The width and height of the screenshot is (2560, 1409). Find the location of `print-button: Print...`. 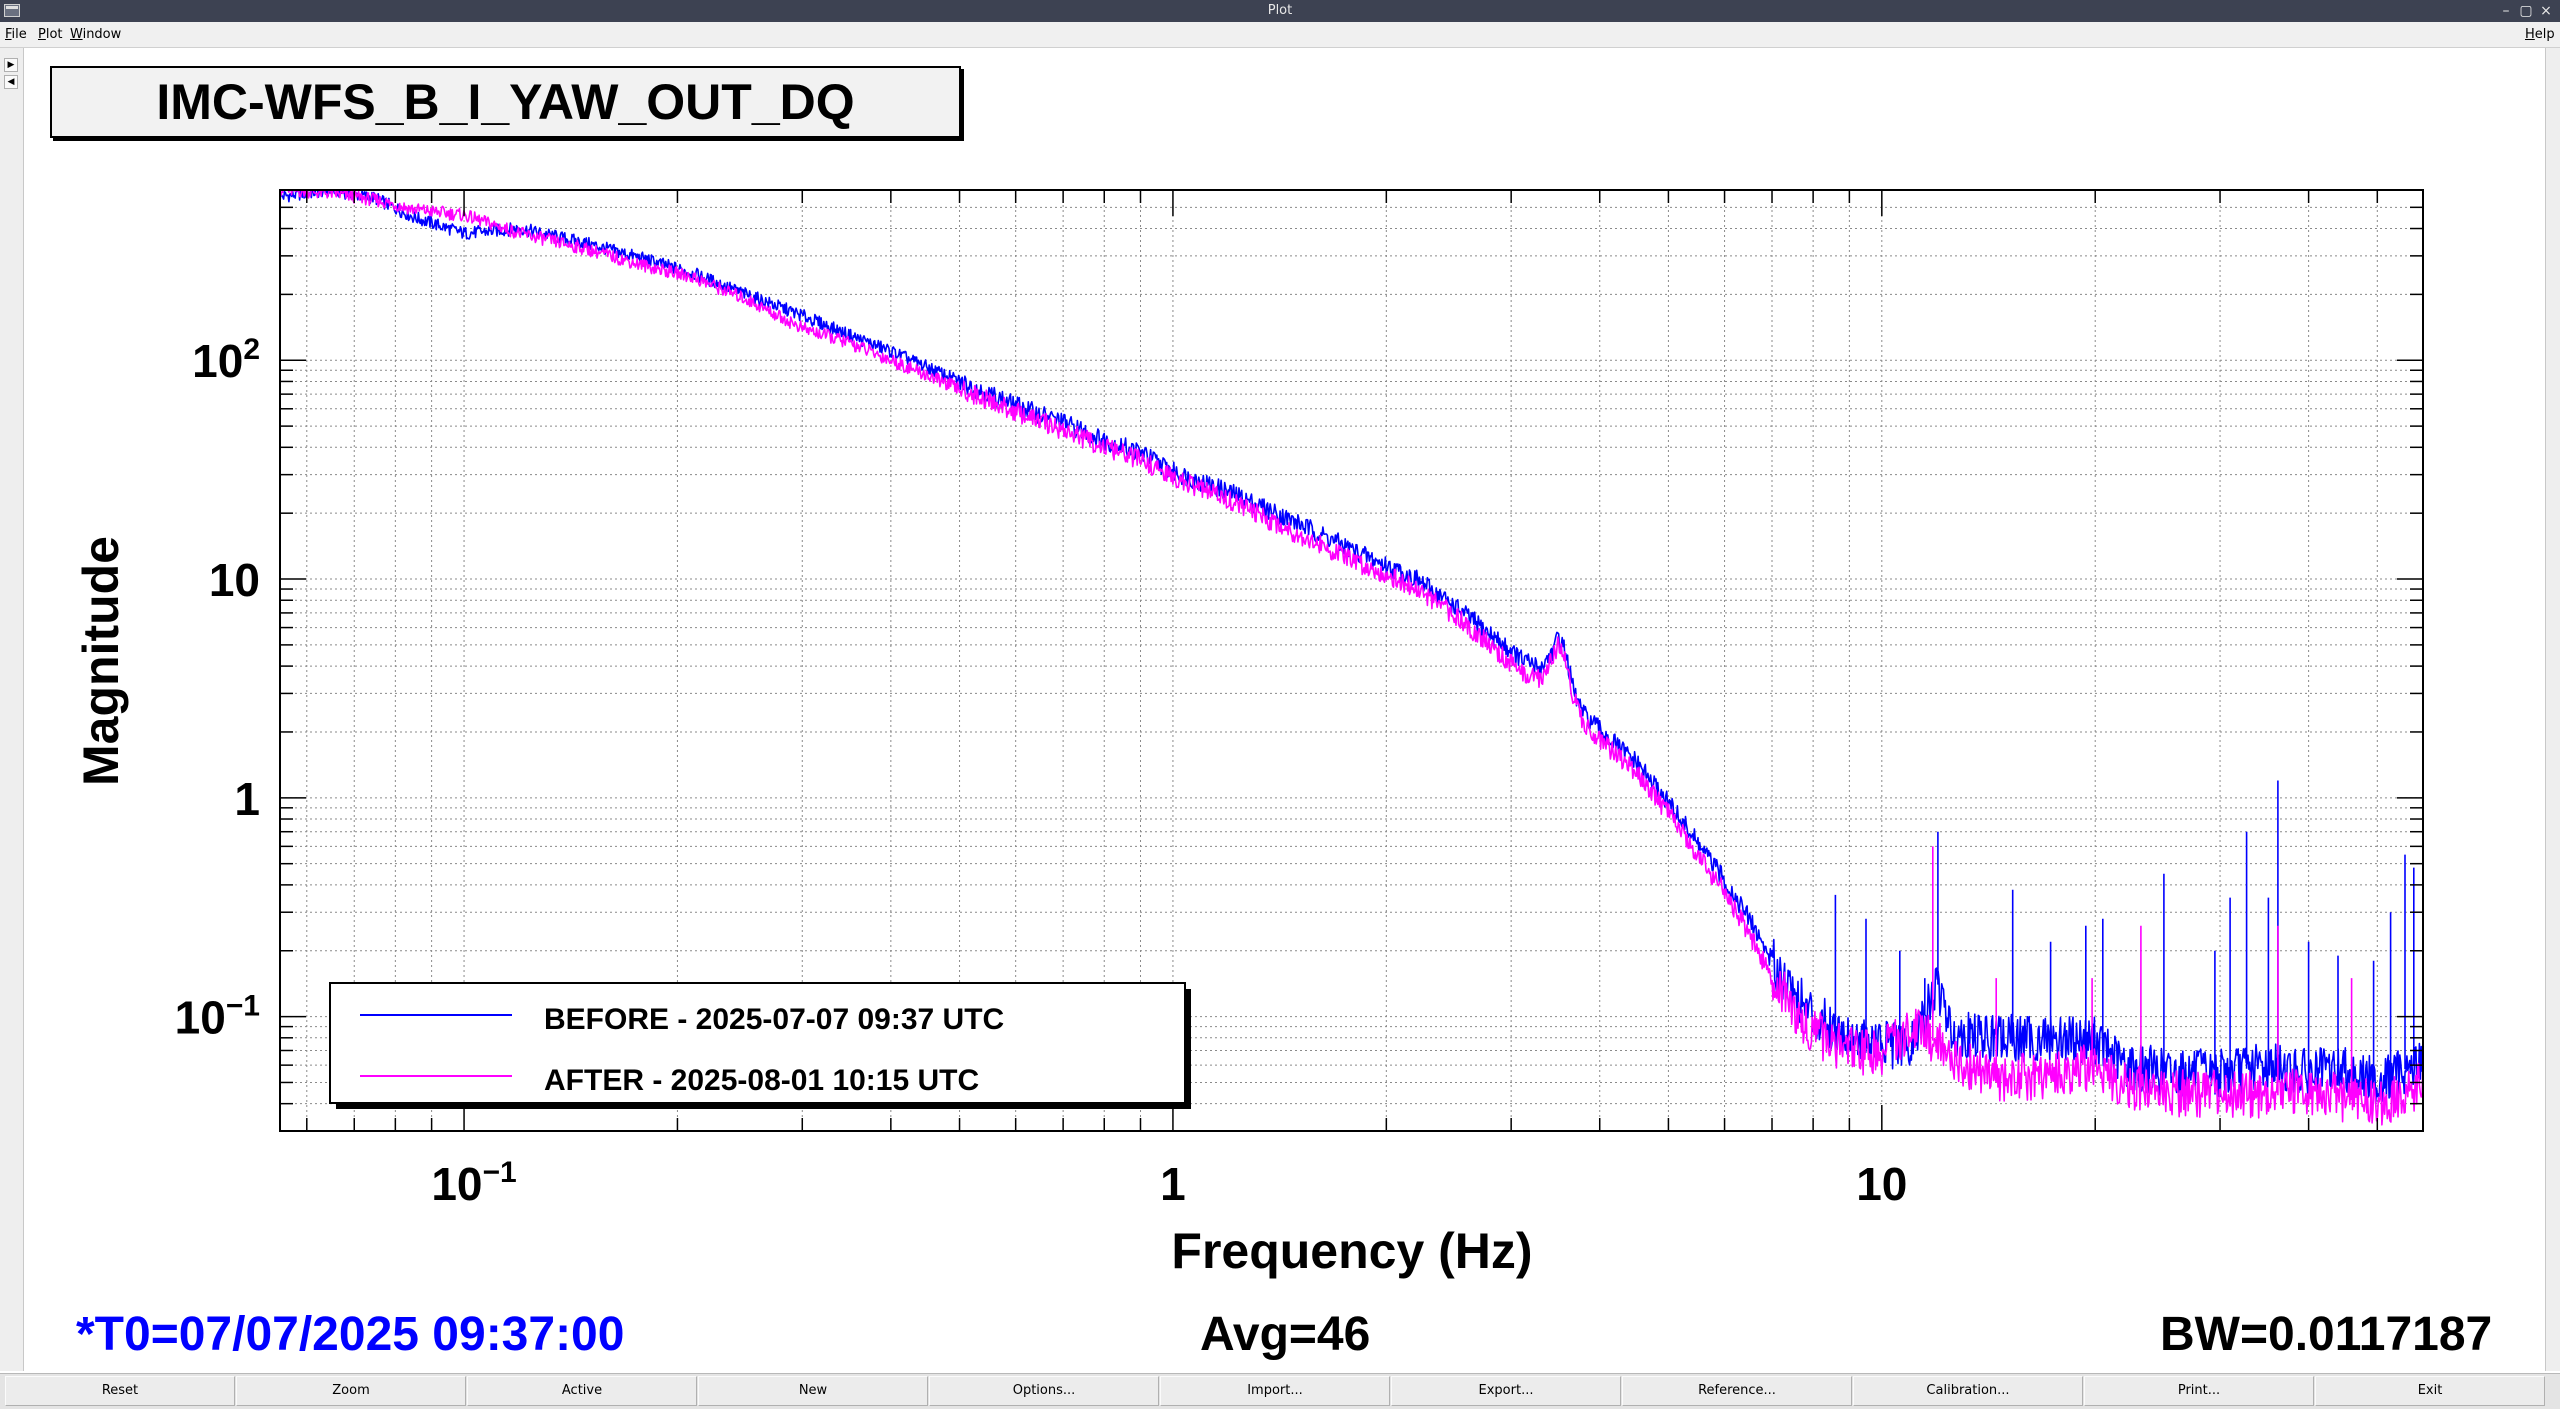

print-button: Print... is located at coordinates (2199, 1391).